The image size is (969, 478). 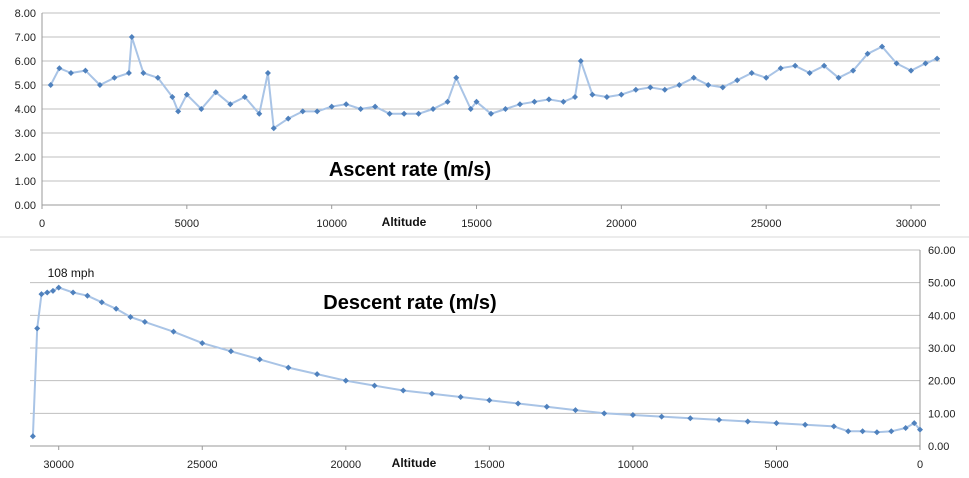 I want to click on y-tick-label: 1.00, so click(x=25, y=182).